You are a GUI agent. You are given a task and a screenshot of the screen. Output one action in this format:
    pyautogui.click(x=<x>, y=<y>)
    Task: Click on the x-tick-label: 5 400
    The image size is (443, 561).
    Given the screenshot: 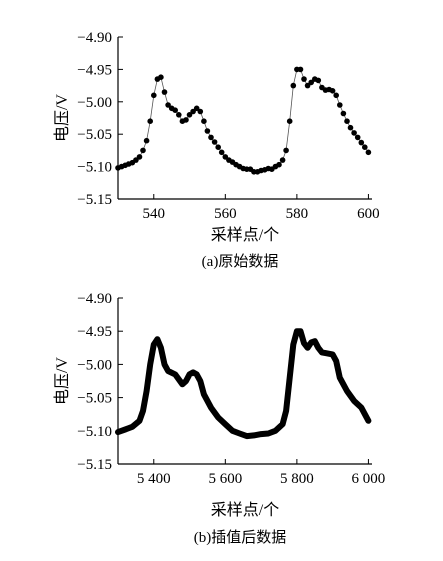 What is the action you would take?
    pyautogui.click(x=154, y=479)
    